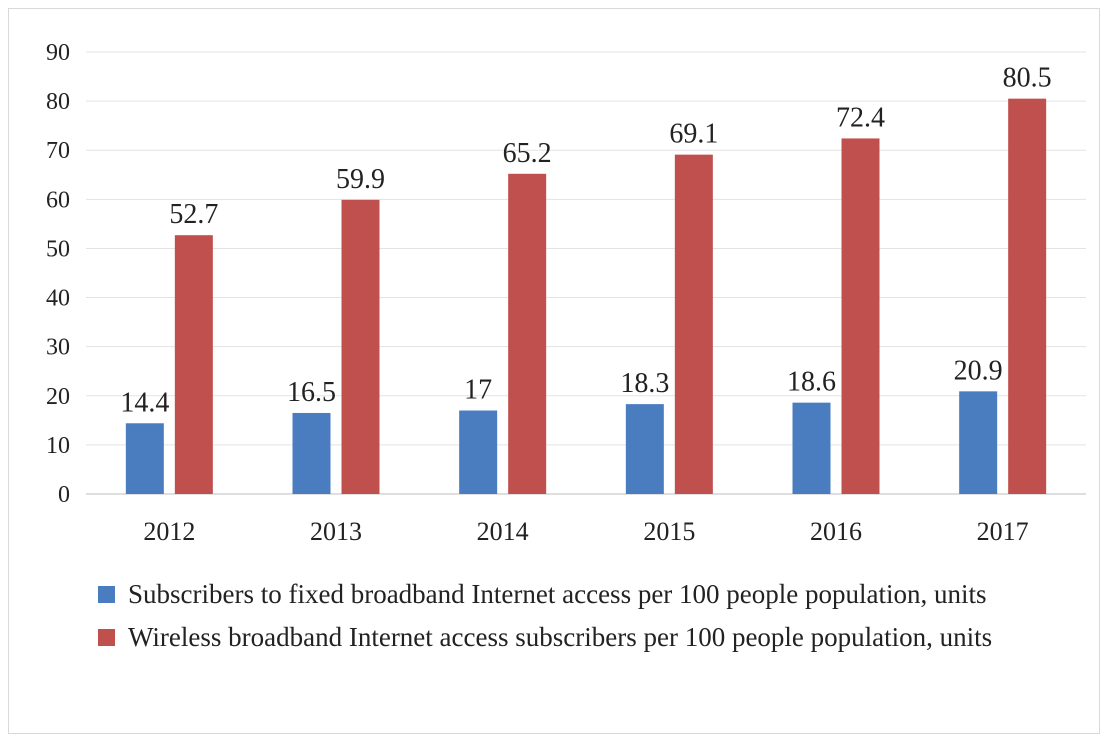 The height and width of the screenshot is (740, 1108). Describe the element at coordinates (836, 531) in the screenshot. I see `x-category-label: 2016` at that location.